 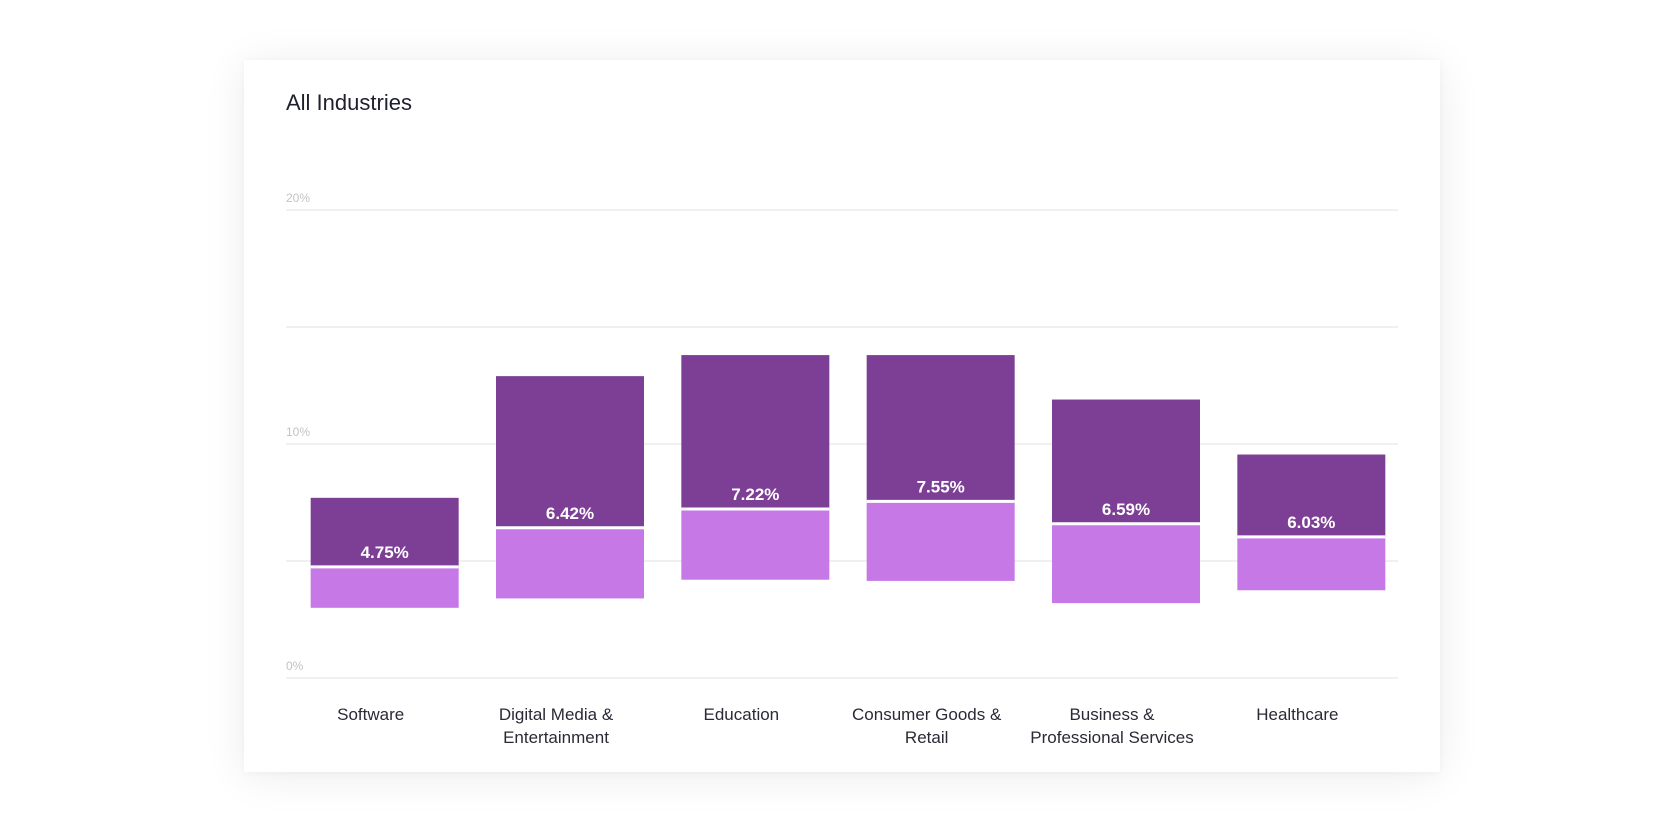 What do you see at coordinates (927, 726) in the screenshot?
I see `x-tick-label-3: Consumer Goods & Retail` at bounding box center [927, 726].